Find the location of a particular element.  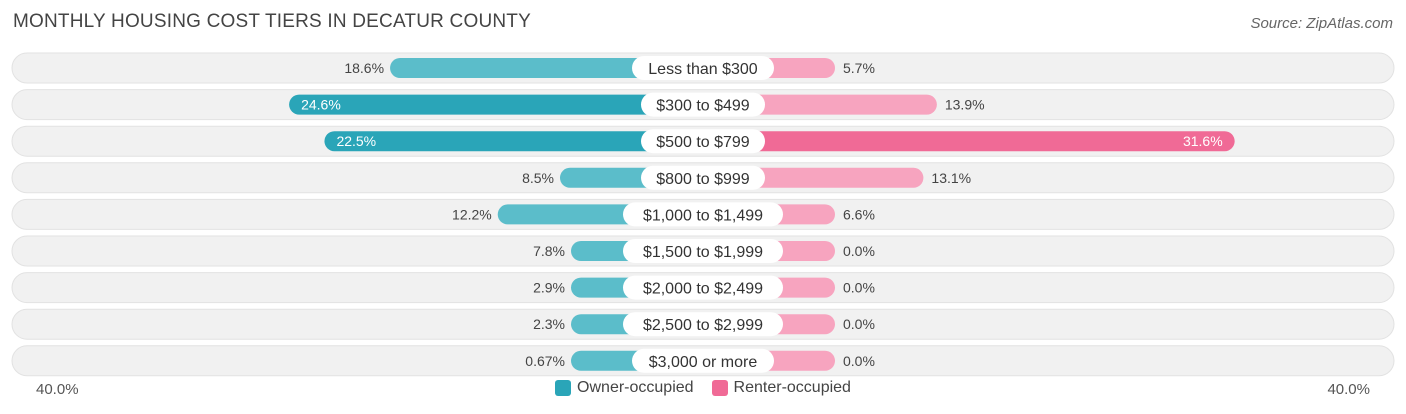

owner-value-label: 7.8% is located at coordinates (549, 251).